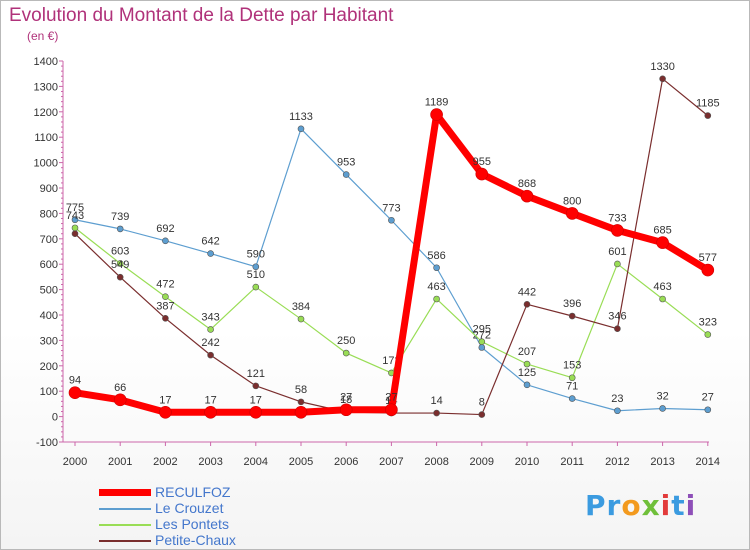 The width and height of the screenshot is (750, 550). I want to click on legend-label: Les Pontets, so click(192, 524).